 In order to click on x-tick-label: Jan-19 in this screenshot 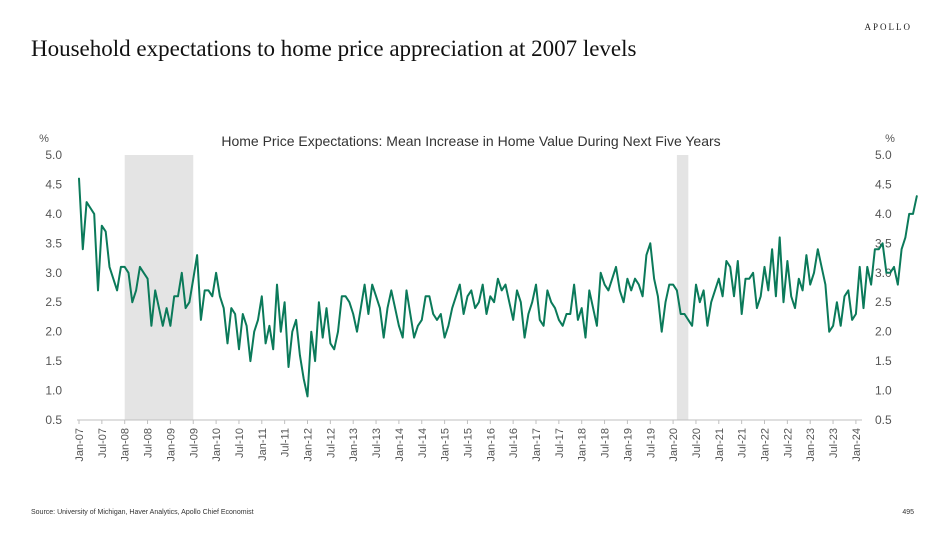, I will do `click(628, 445)`.